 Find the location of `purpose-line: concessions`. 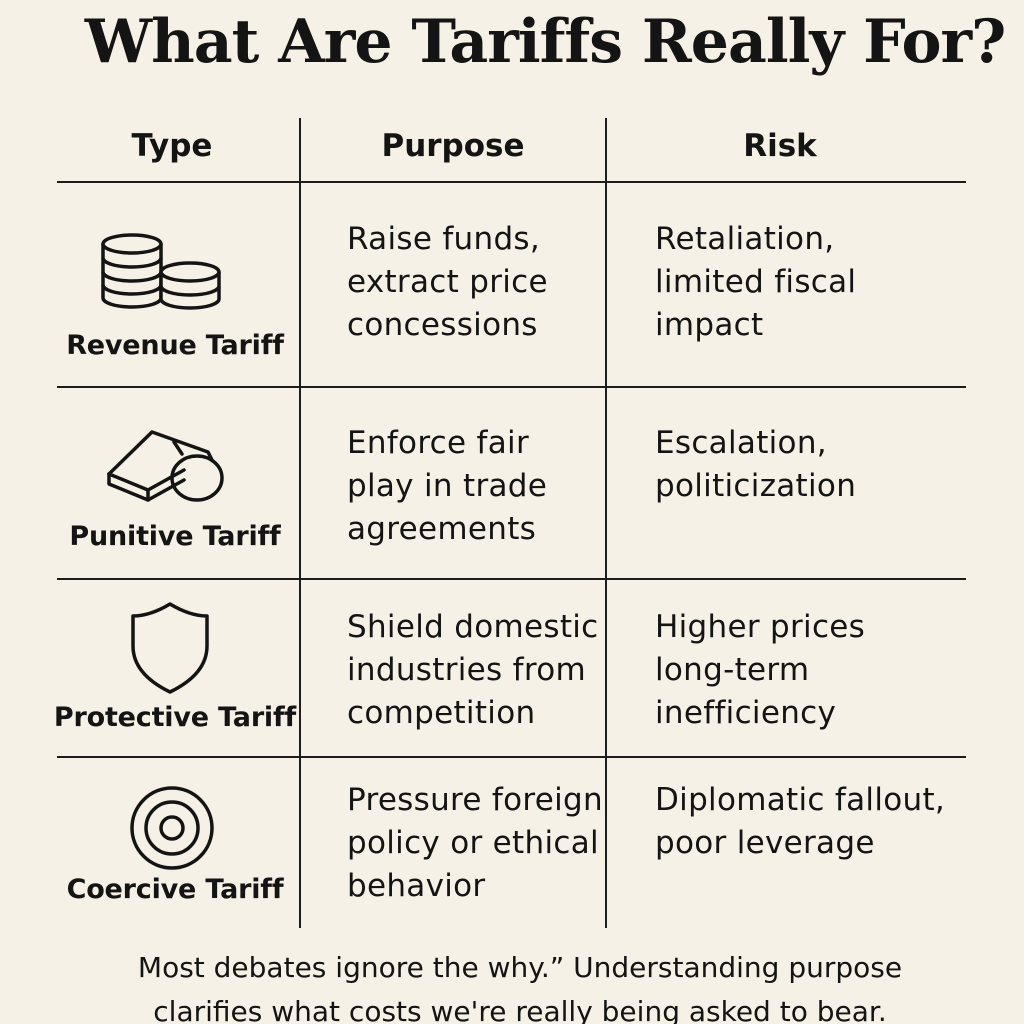

purpose-line: concessions is located at coordinates (442, 325).